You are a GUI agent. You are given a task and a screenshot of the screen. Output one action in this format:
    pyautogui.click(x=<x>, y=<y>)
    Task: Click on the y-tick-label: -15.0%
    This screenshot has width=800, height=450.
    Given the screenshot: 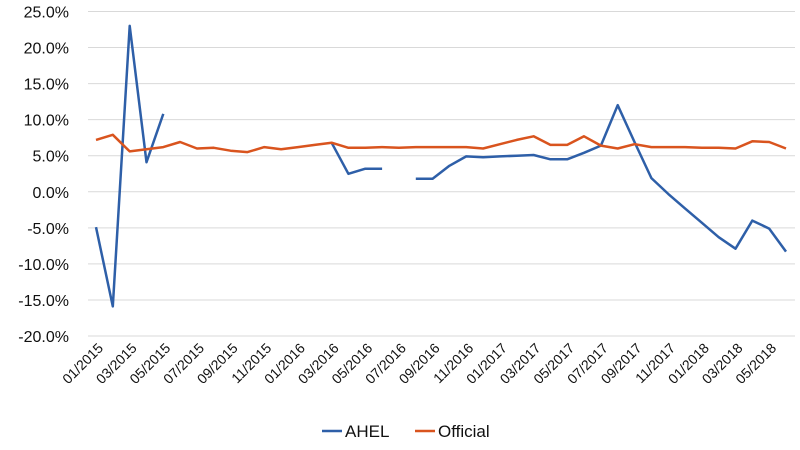 What is the action you would take?
    pyautogui.click(x=43, y=301)
    